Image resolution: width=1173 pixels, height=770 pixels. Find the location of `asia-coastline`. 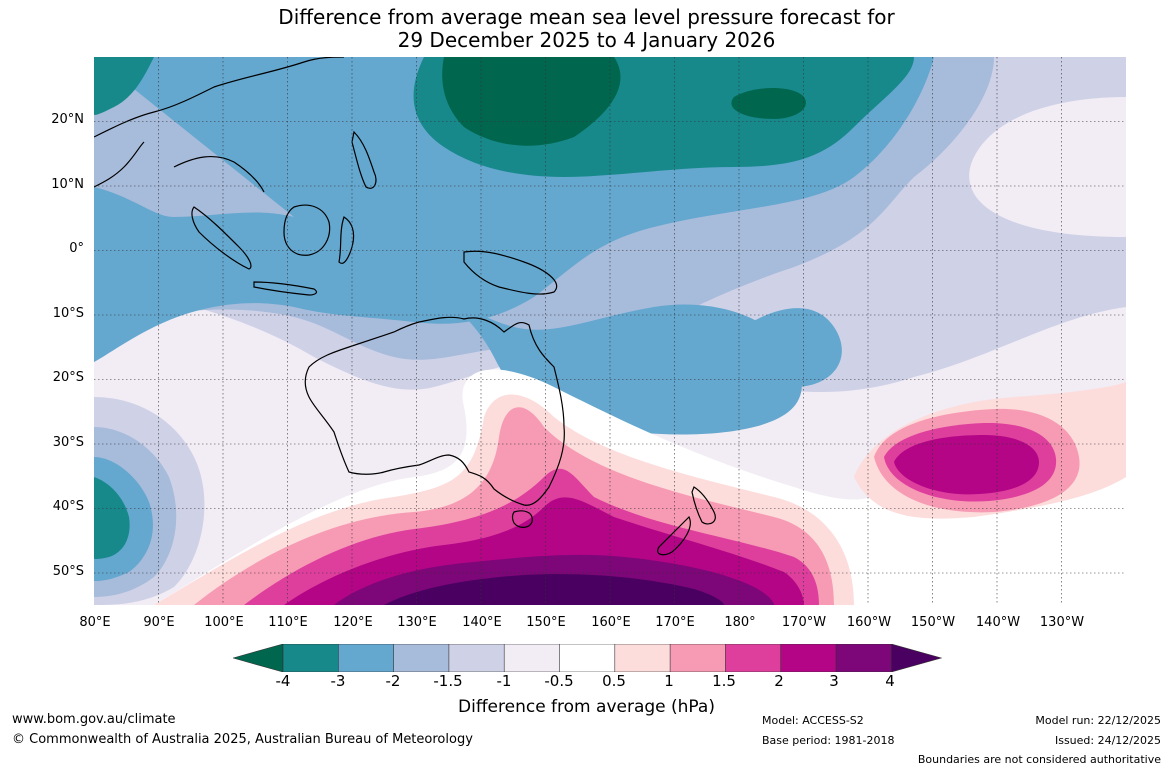

asia-coastline is located at coordinates (219, 125).